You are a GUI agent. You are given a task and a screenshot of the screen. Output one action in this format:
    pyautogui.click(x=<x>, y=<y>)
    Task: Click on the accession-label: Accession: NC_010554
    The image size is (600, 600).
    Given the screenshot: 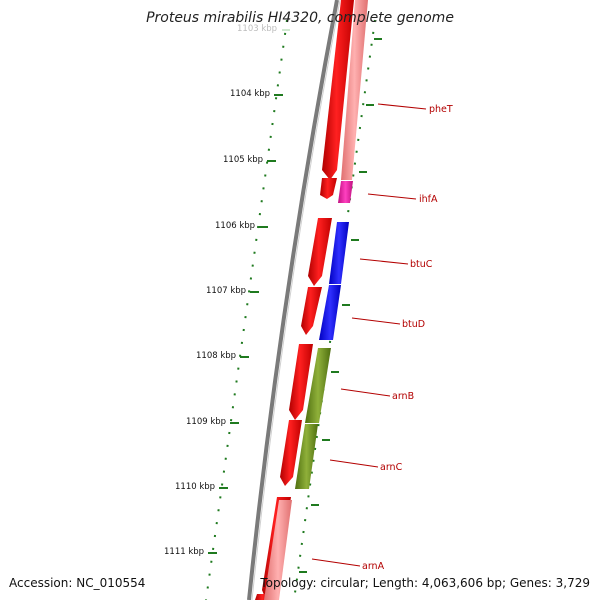 What is the action you would take?
    pyautogui.click(x=77, y=583)
    